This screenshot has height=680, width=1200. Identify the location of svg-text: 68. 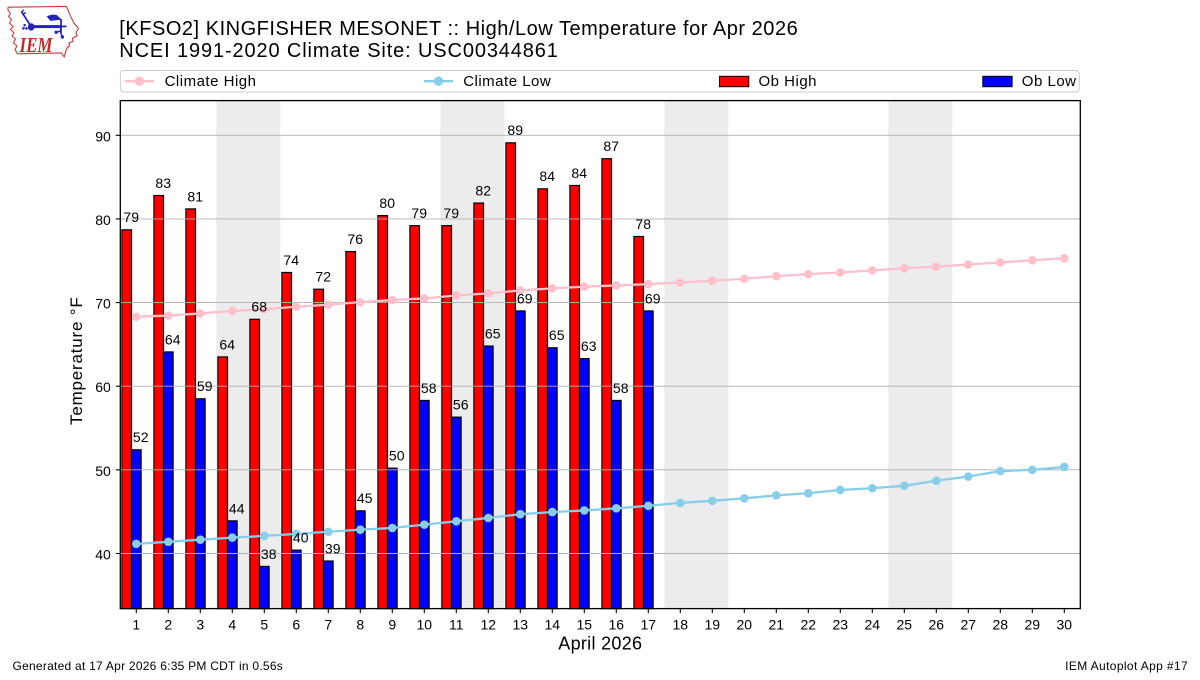
(259, 307).